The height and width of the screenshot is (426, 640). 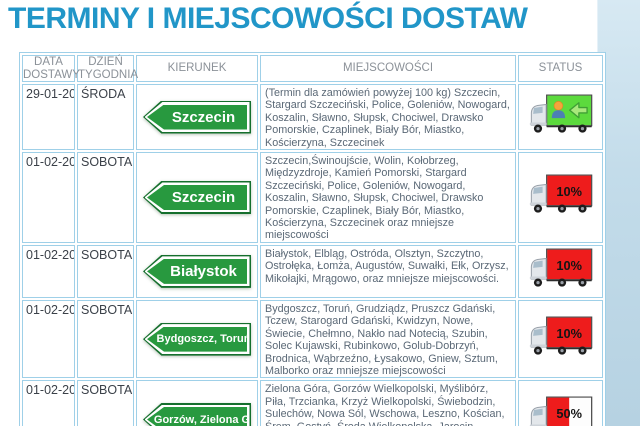 I want to click on direction-cell: Białystok, so click(x=197, y=271).